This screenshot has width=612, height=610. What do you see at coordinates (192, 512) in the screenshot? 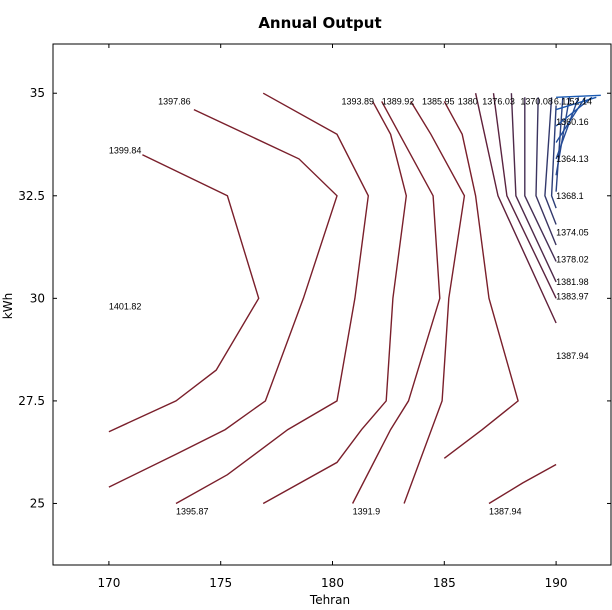
I see `contour-value-label: 1395.87` at bounding box center [192, 512].